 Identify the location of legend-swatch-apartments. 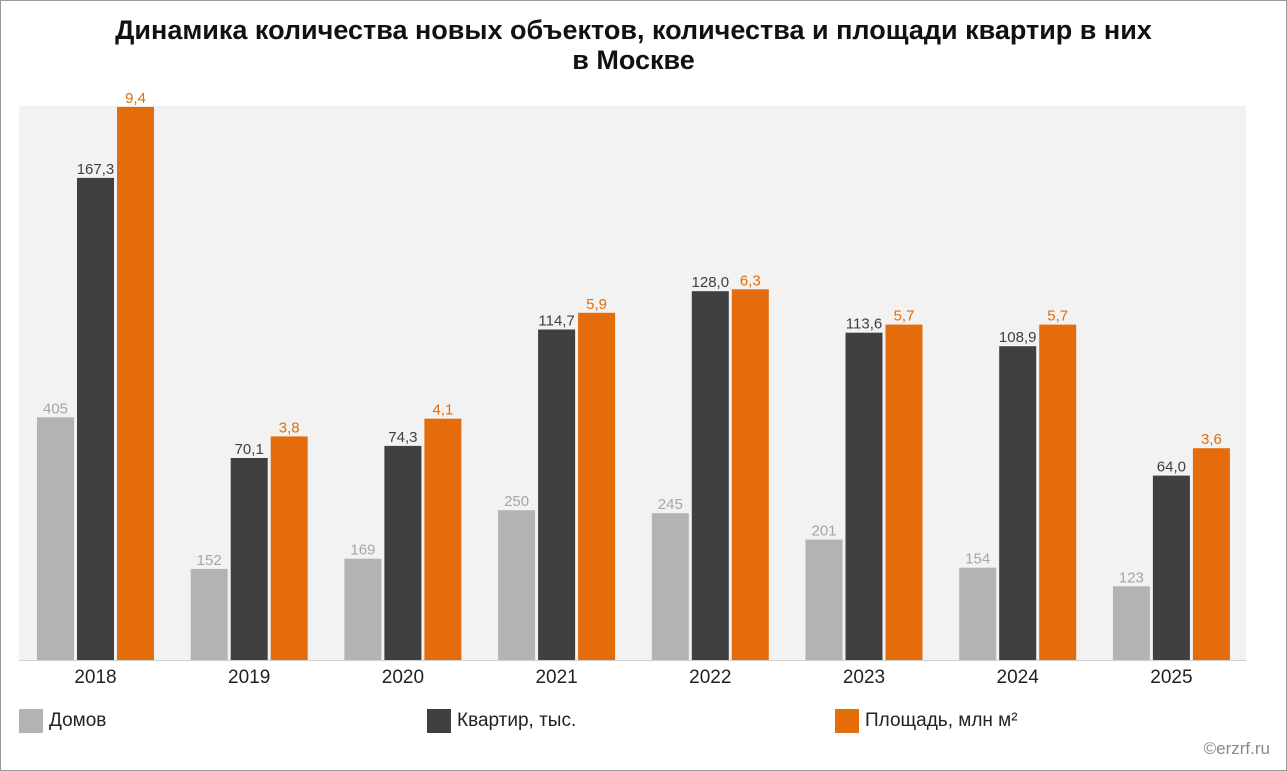
(439, 721).